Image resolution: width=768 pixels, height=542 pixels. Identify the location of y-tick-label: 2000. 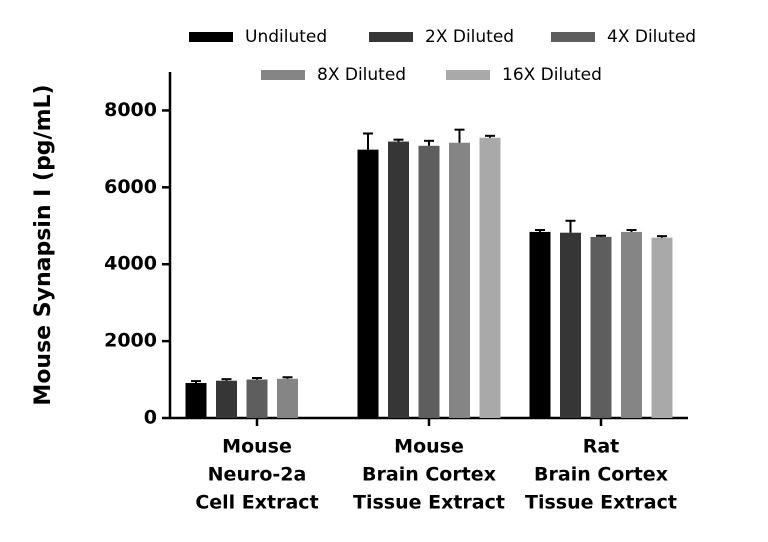
(130, 341).